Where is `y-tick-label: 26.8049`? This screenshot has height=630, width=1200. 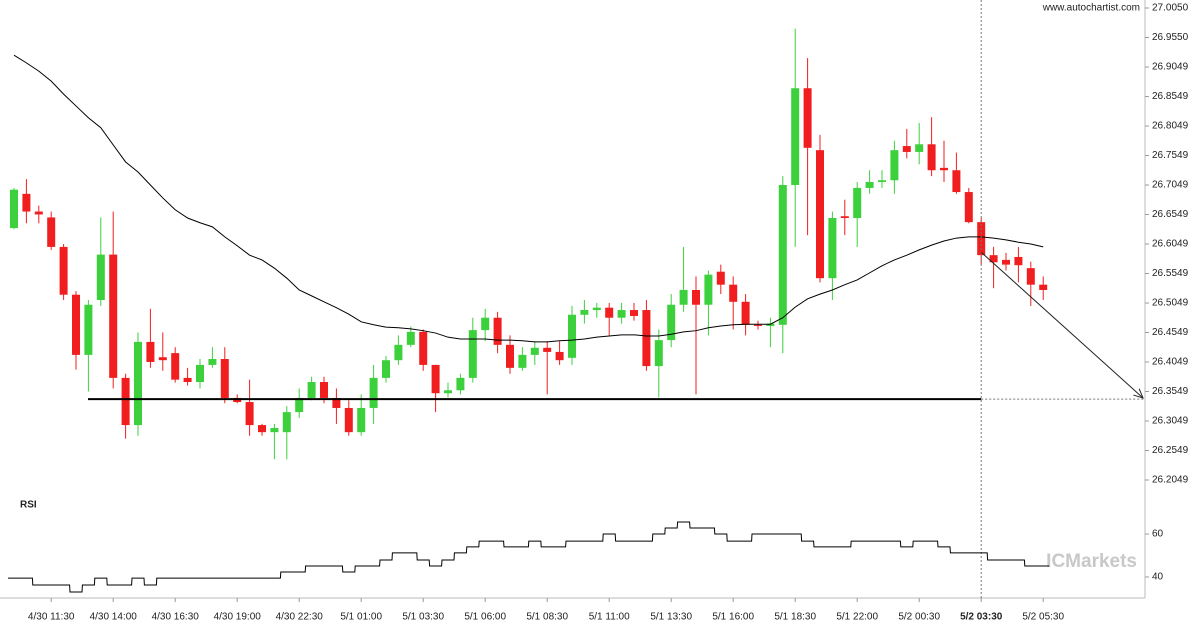 y-tick-label: 26.8049 is located at coordinates (1170, 126).